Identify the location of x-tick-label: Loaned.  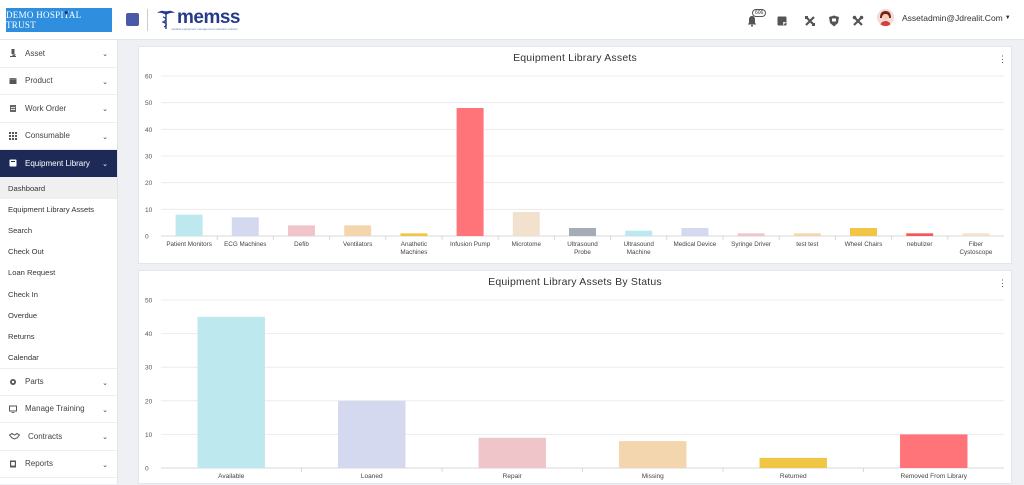
(372, 476).